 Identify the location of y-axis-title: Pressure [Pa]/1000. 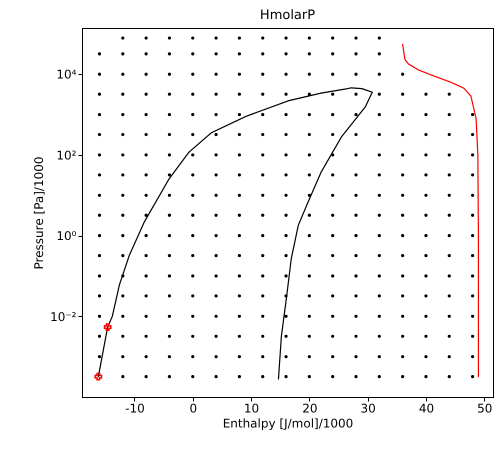
(39, 213).